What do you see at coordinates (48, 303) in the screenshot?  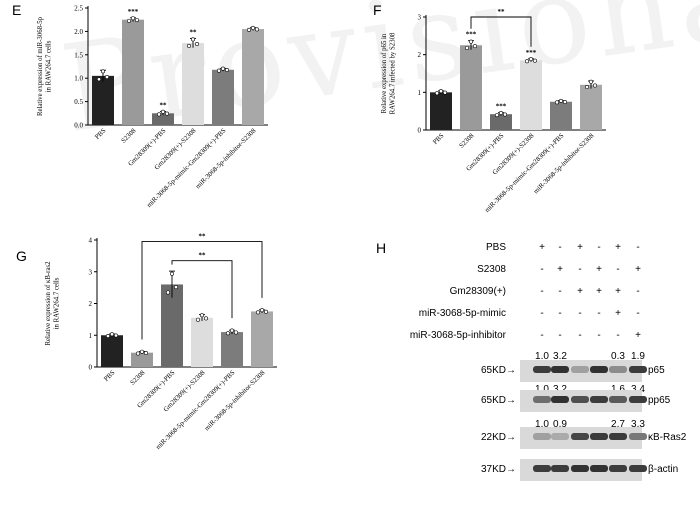 I see `y-axis-label-line: Relative expression of κB-ras2` at bounding box center [48, 303].